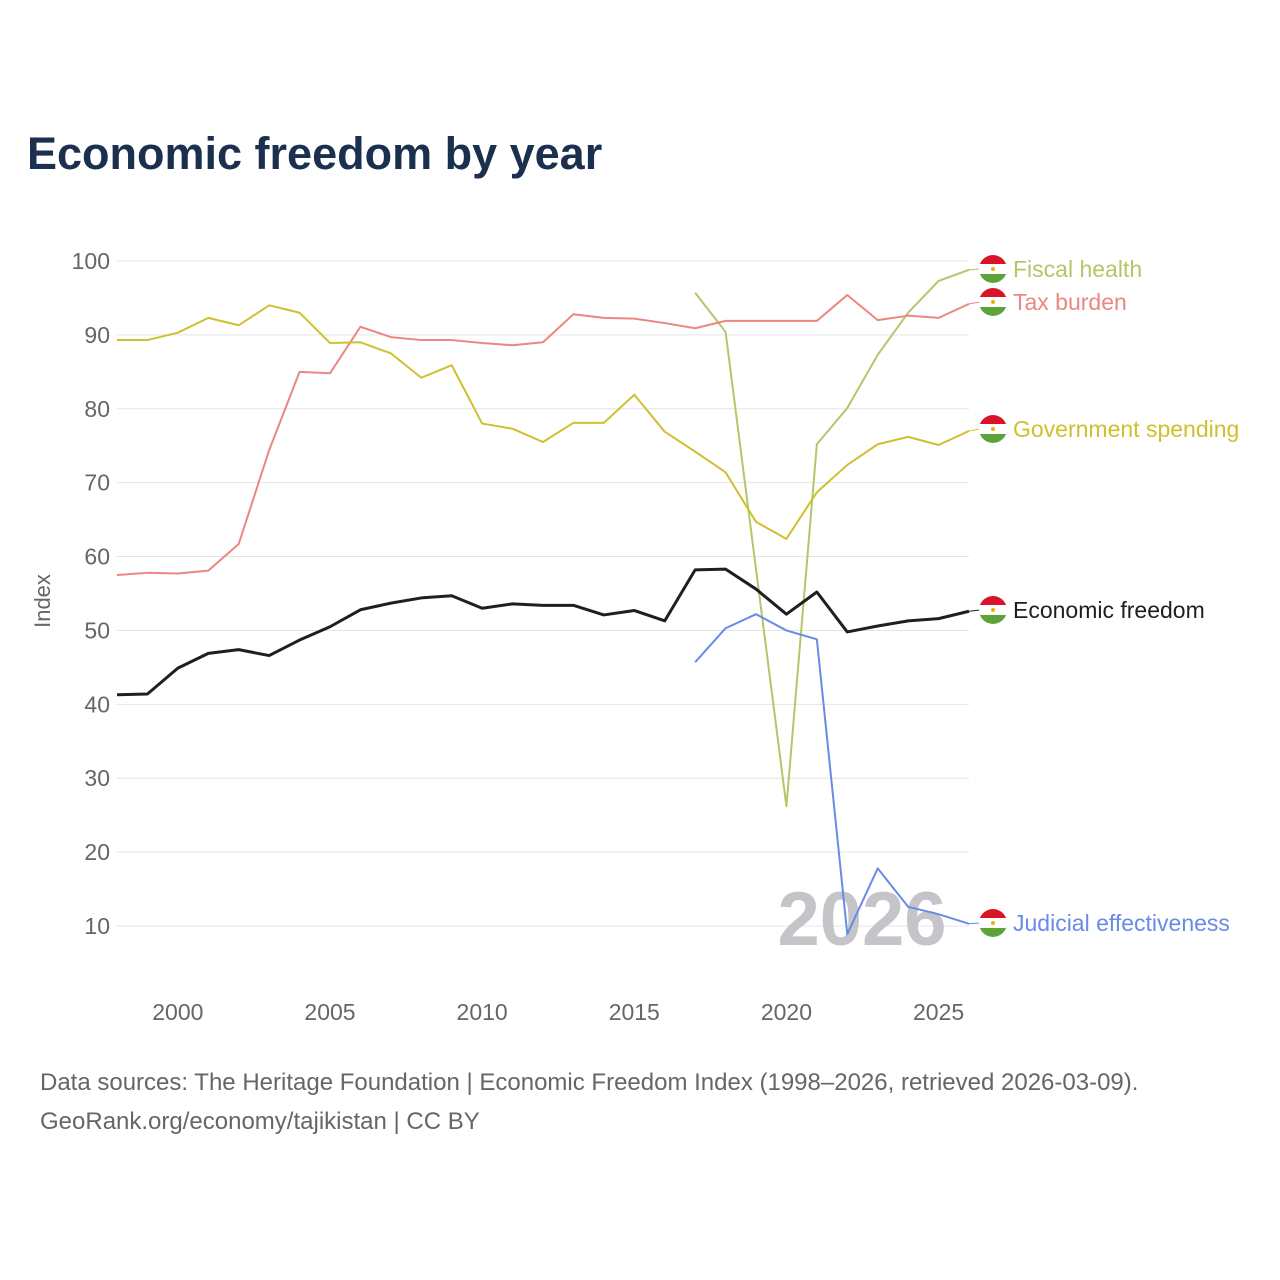 Image resolution: width=1280 pixels, height=1280 pixels. I want to click on y-tick-label: 100, so click(91, 261).